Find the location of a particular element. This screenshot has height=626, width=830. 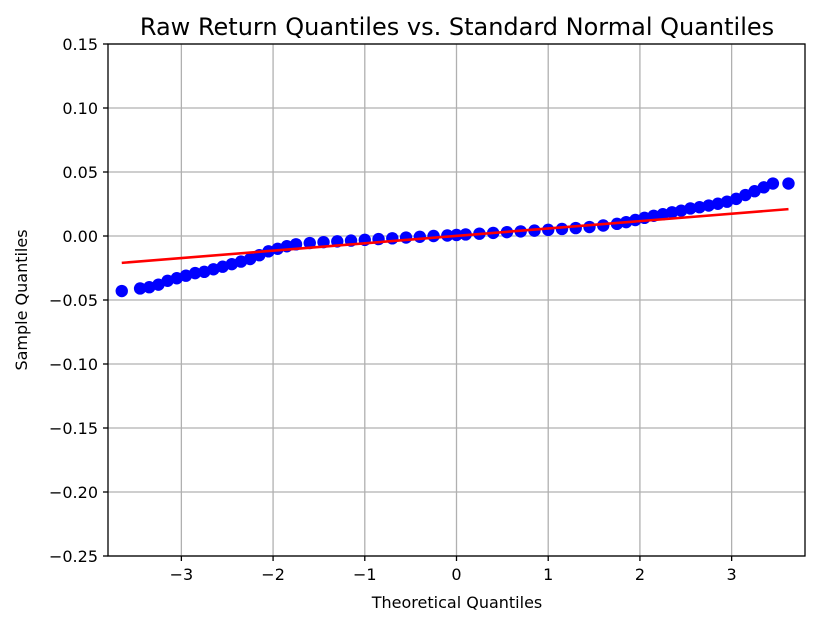

y-tick-label-4: −0.05 is located at coordinates (73, 300).